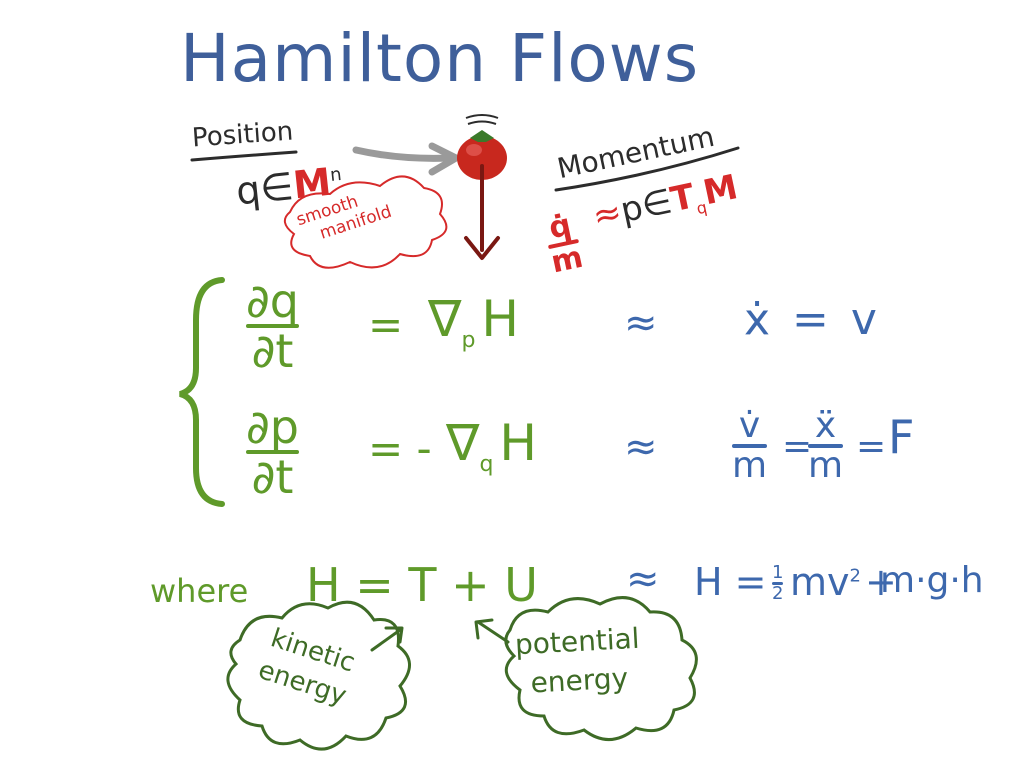  Describe the element at coordinates (901, 437) in the screenshot. I see `eq2-force: F` at that location.